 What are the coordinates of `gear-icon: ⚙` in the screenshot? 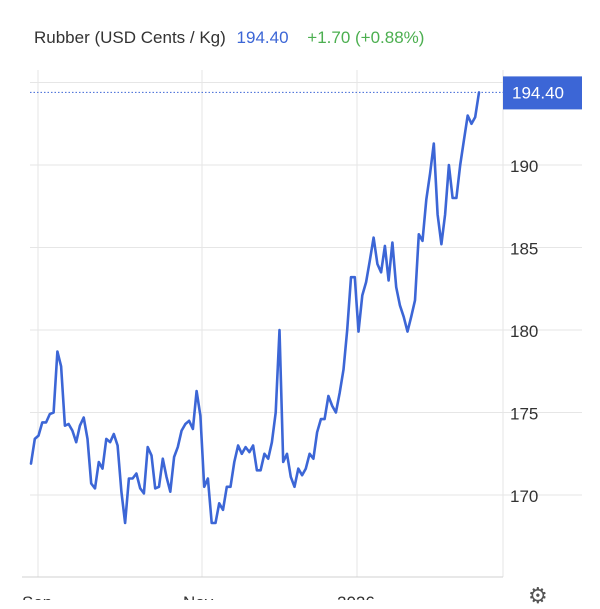 It's located at (538, 596).